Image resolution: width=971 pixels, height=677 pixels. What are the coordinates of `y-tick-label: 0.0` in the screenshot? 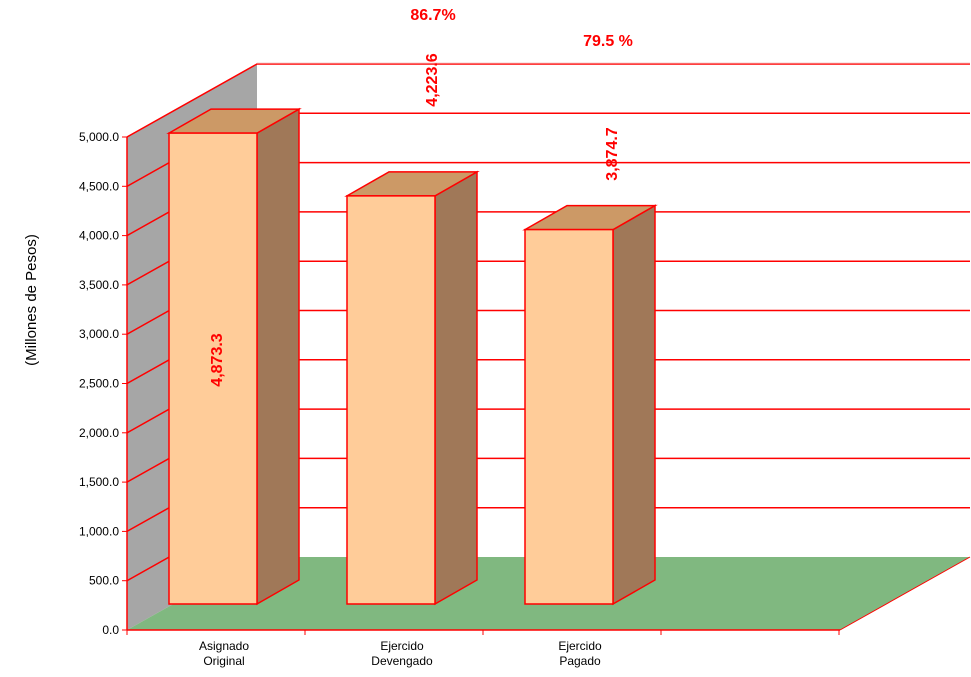 It's located at (110, 630).